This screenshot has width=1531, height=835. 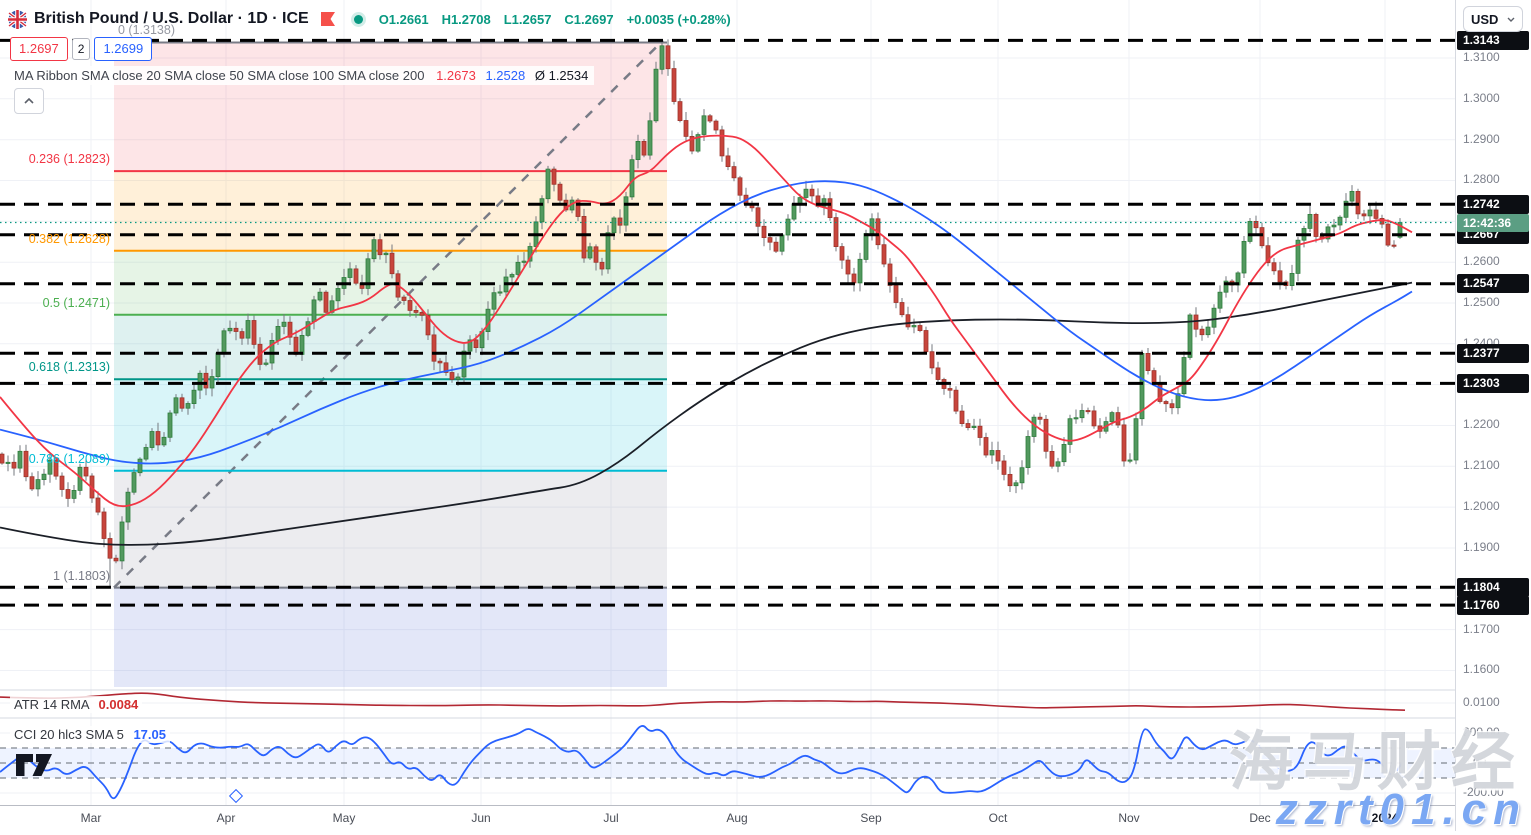 What do you see at coordinates (998, 818) in the screenshot?
I see `axis-month-label: Oct` at bounding box center [998, 818].